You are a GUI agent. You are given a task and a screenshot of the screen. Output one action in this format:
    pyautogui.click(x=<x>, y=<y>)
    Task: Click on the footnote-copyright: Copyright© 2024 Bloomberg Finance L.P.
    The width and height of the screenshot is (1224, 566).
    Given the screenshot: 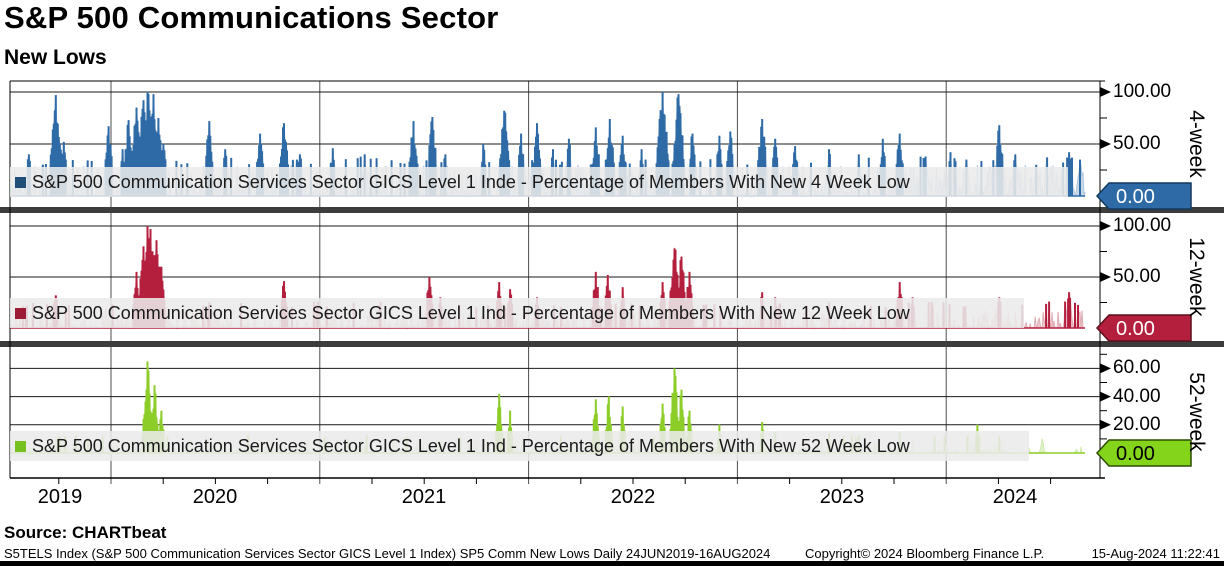 What is the action you would take?
    pyautogui.click(x=925, y=553)
    